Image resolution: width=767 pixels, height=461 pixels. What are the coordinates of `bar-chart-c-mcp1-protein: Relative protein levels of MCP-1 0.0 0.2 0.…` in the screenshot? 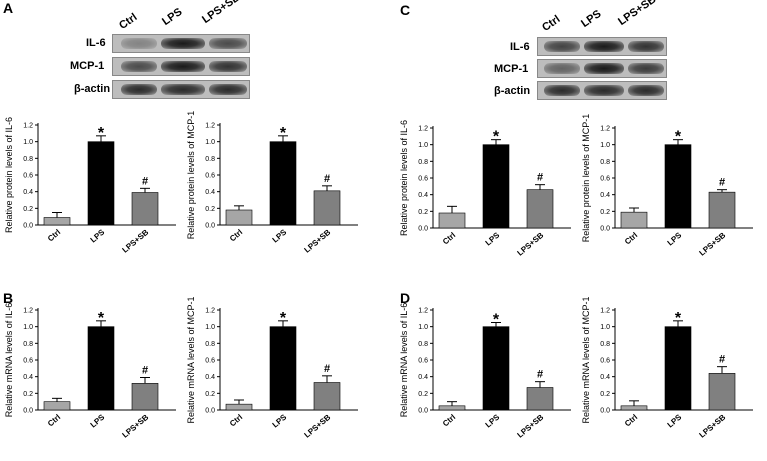 It's located at (667, 186).